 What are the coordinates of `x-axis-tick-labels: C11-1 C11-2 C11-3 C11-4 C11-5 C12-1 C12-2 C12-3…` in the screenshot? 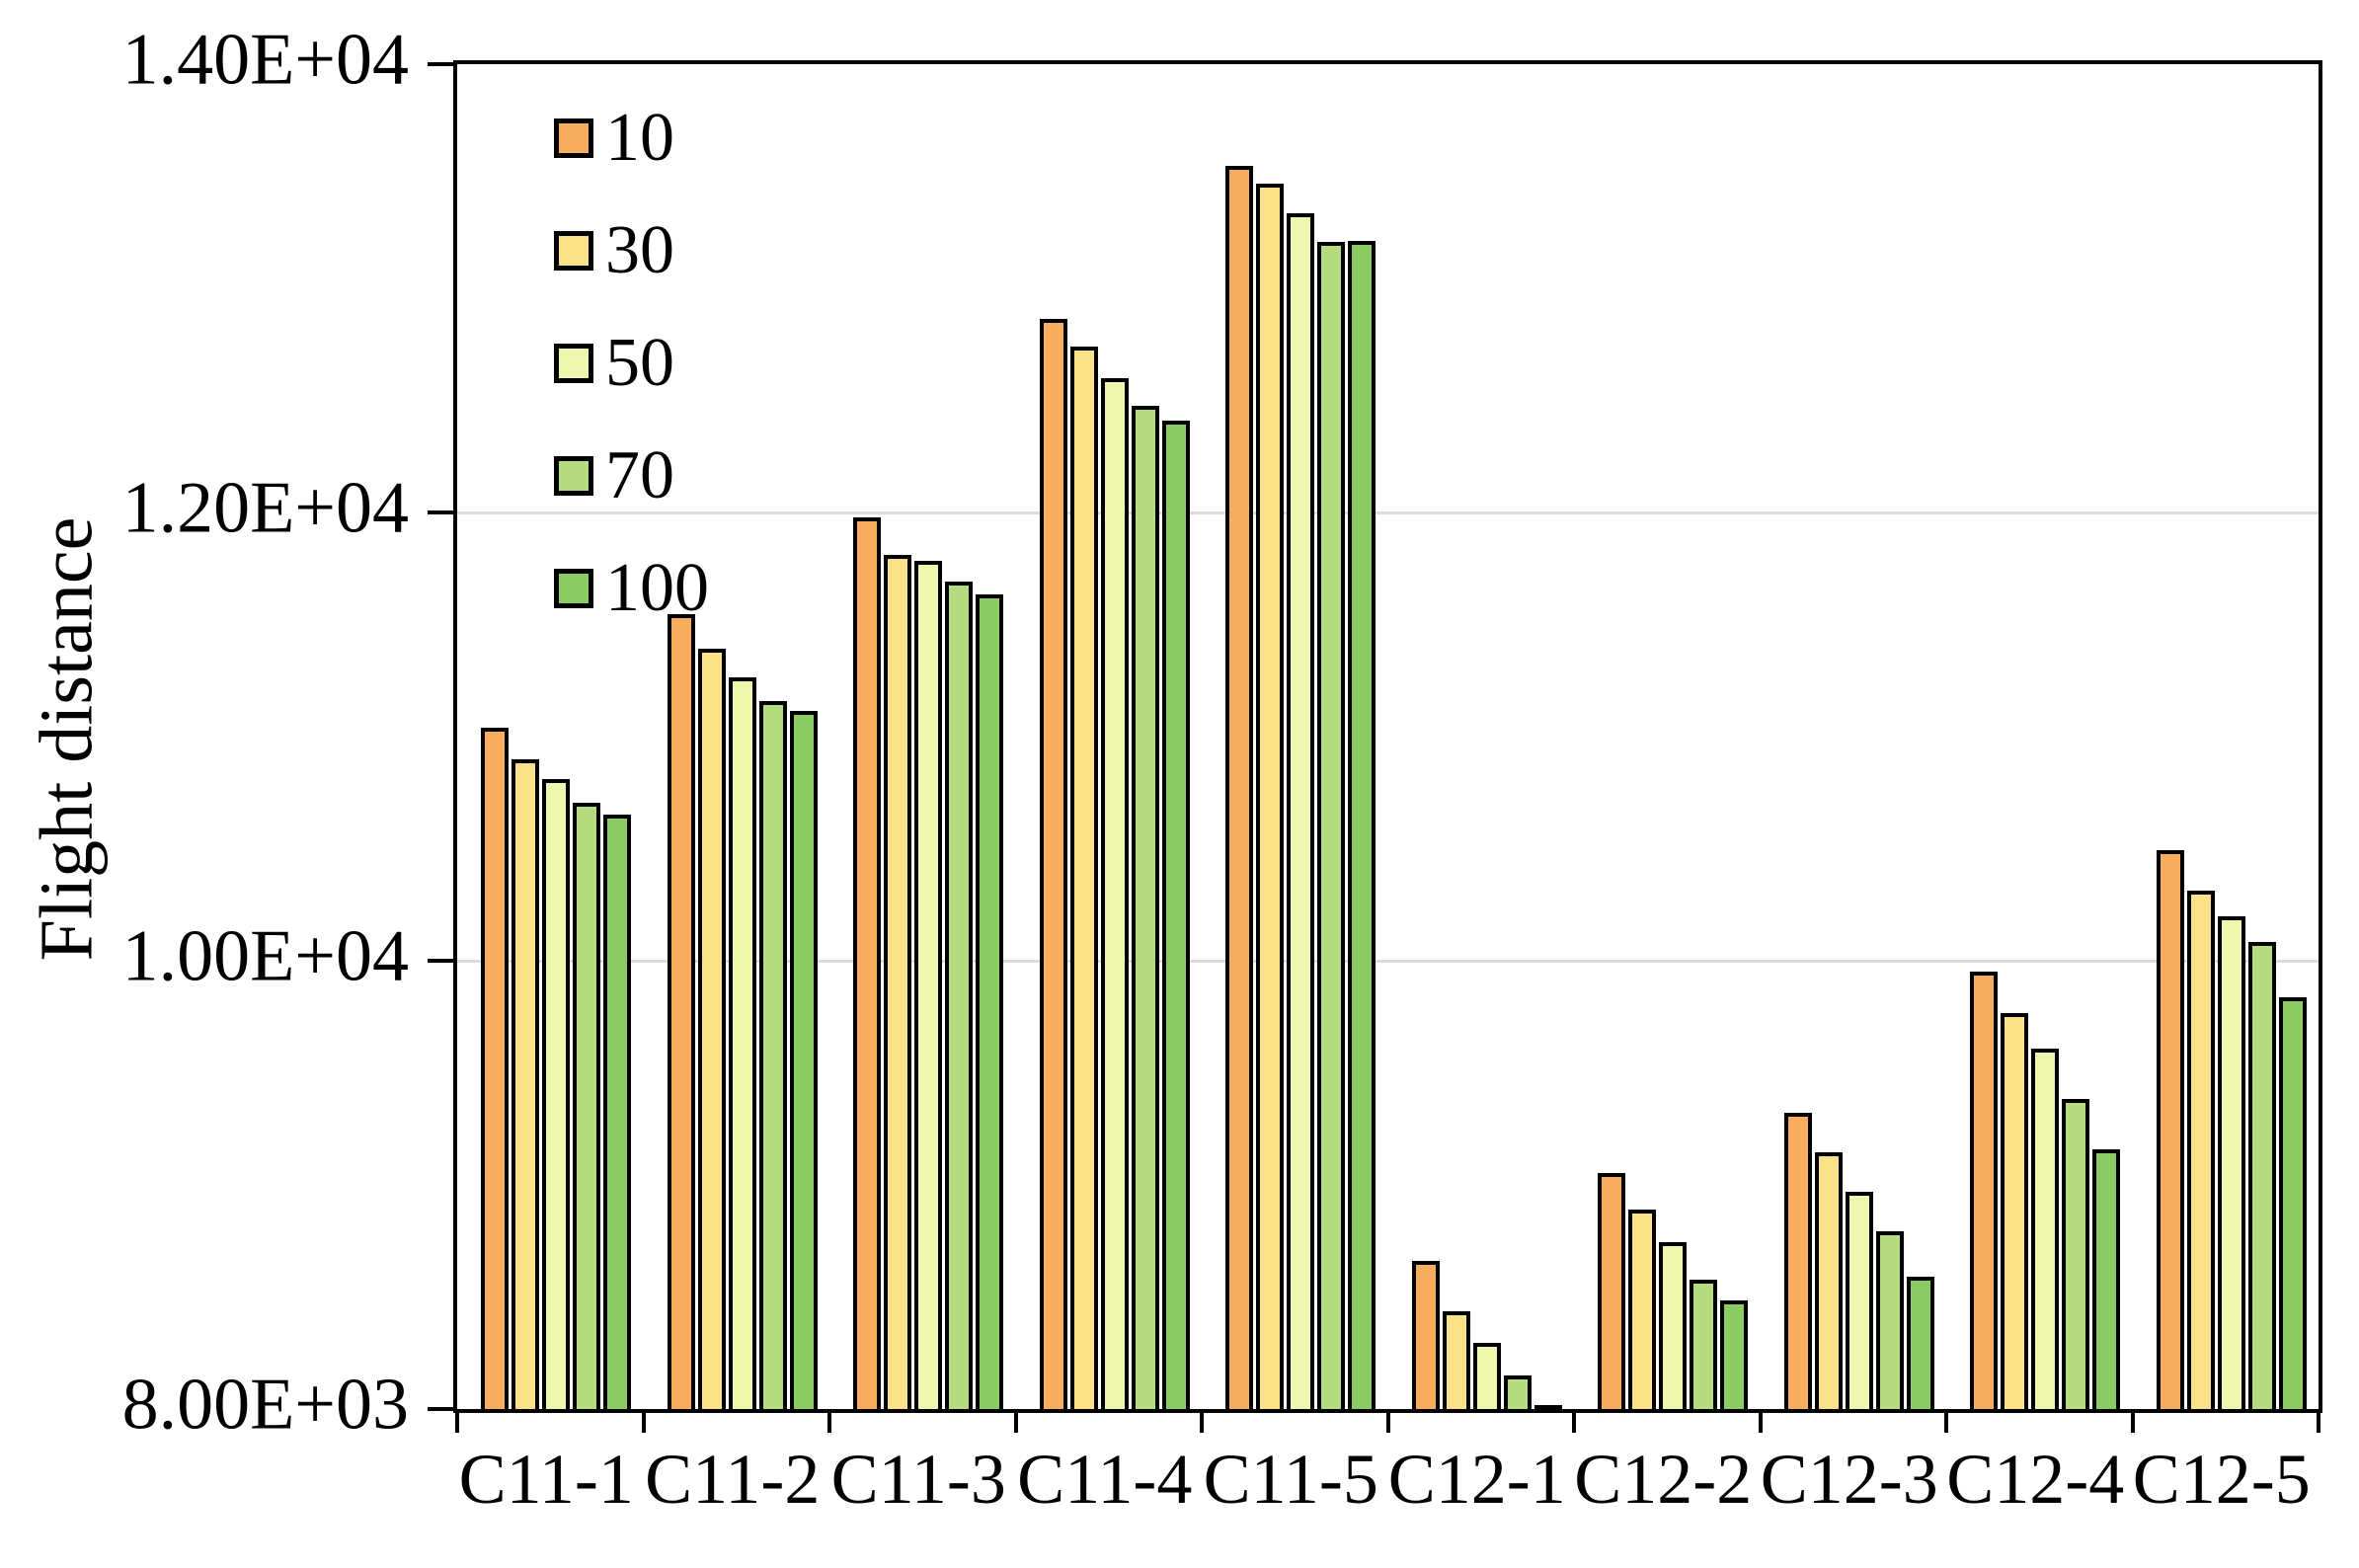 It's located at (1384, 1488).